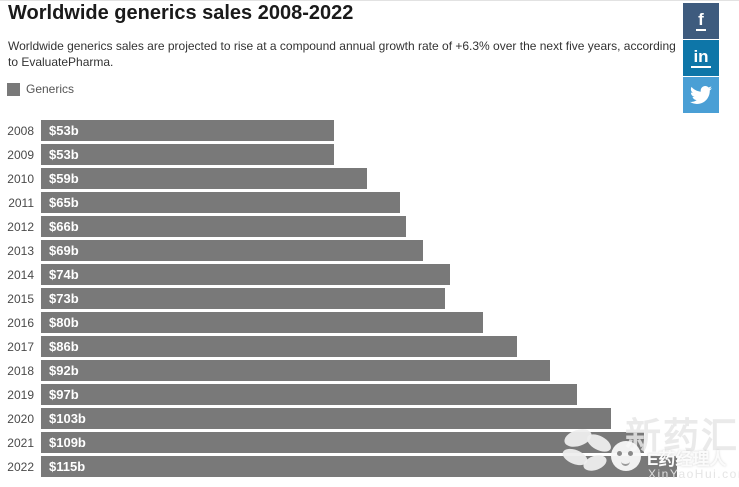  I want to click on bar-2019: $97b, so click(309, 394).